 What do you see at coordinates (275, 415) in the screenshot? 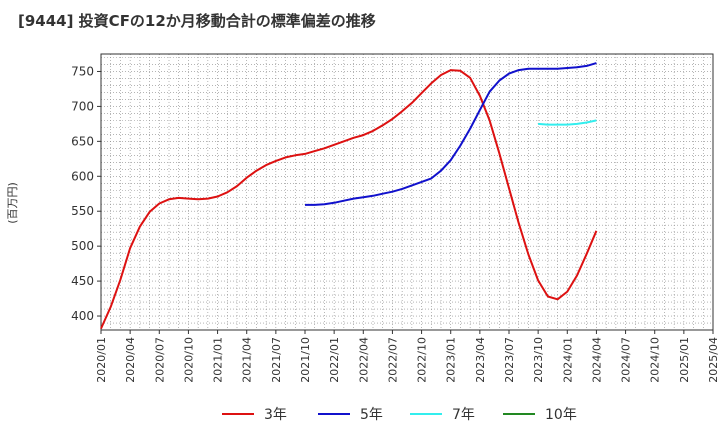
I see `legend-label-1: 3年` at bounding box center [275, 415].